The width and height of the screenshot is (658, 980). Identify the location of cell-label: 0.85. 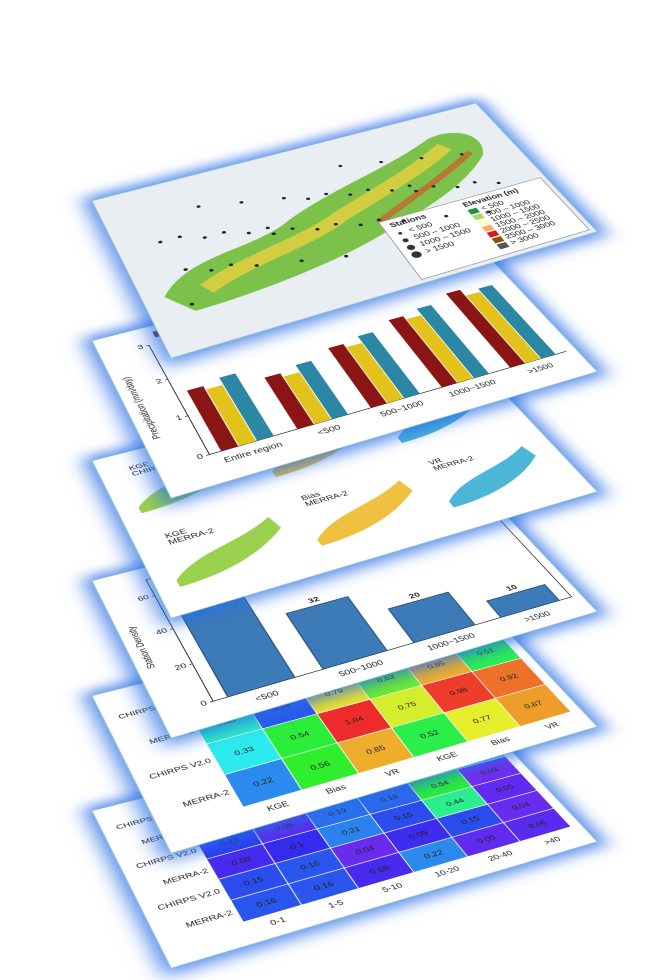
(437, 665).